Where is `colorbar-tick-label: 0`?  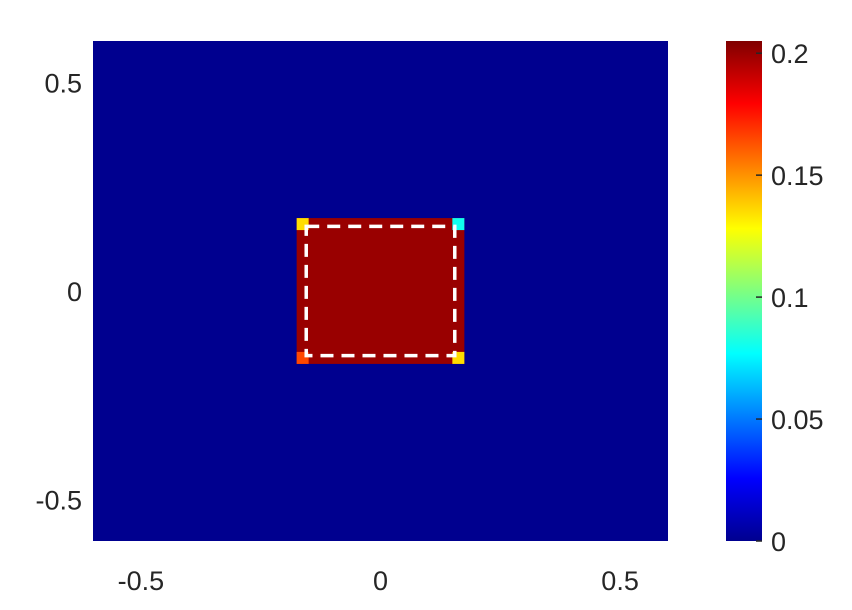 colorbar-tick-label: 0 is located at coordinates (778, 542).